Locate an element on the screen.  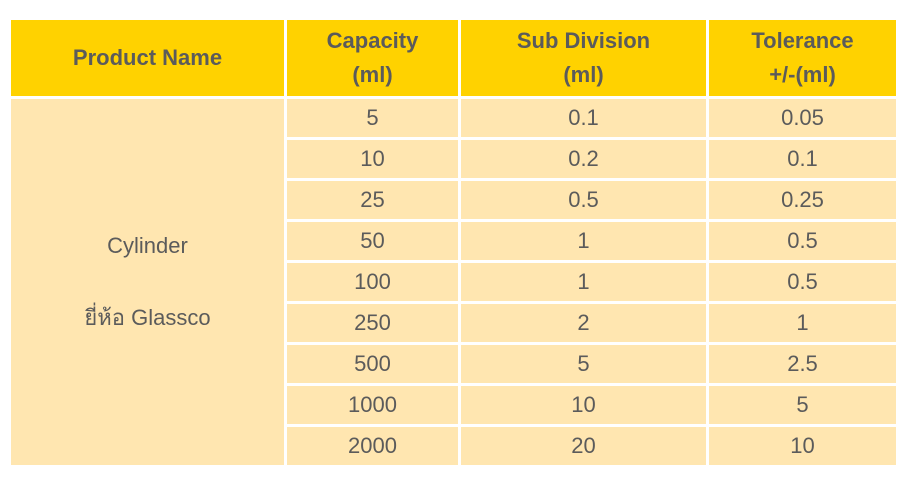
subdivision-cell: 0.2 is located at coordinates (583, 159).